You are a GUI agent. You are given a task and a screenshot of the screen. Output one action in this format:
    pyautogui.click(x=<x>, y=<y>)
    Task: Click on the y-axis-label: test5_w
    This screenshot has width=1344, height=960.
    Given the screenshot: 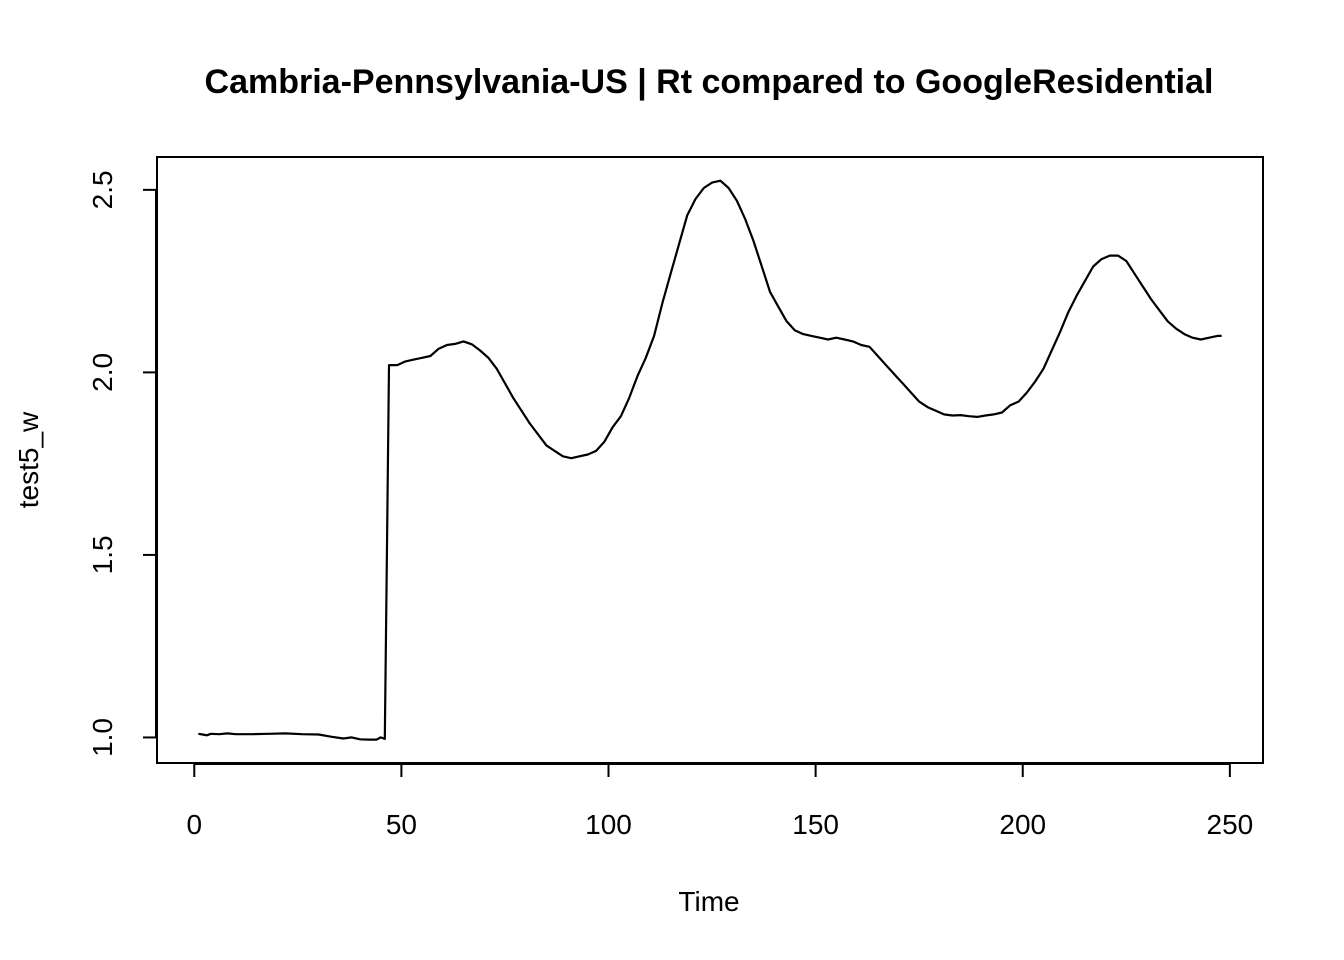 What is the action you would take?
    pyautogui.click(x=28, y=459)
    